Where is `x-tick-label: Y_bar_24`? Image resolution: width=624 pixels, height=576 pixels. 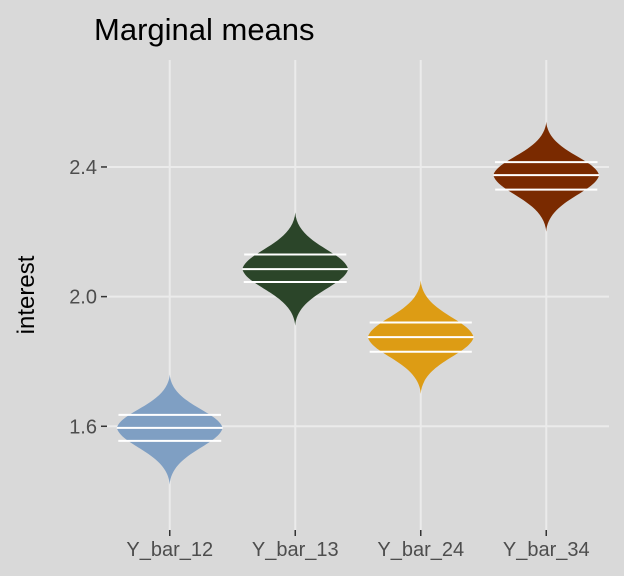
x-tick-label: Y_bar_24 is located at coordinates (420, 550).